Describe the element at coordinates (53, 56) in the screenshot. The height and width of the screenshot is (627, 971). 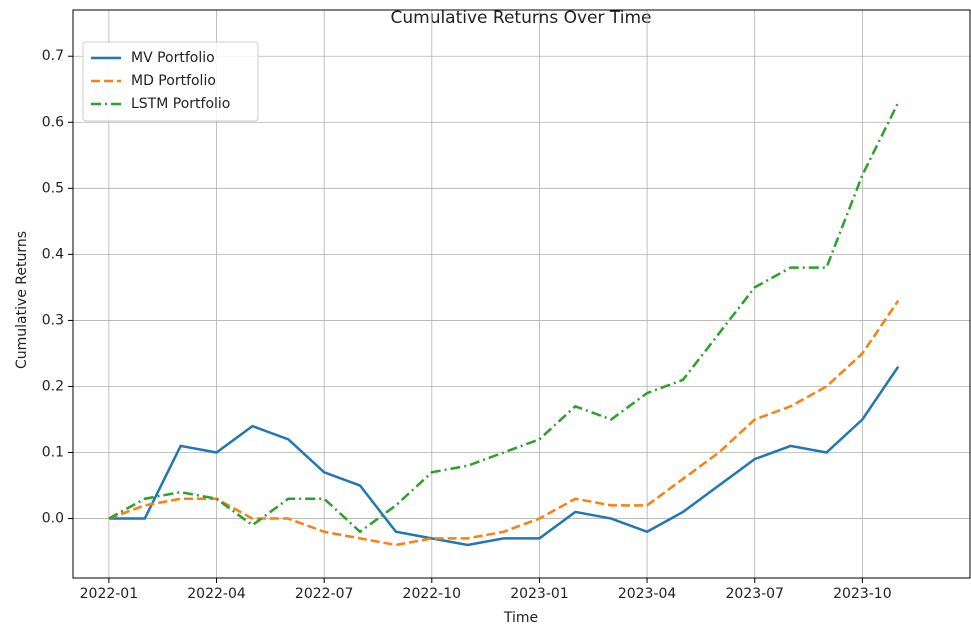
I see `y-tick-label: 0.7` at that location.